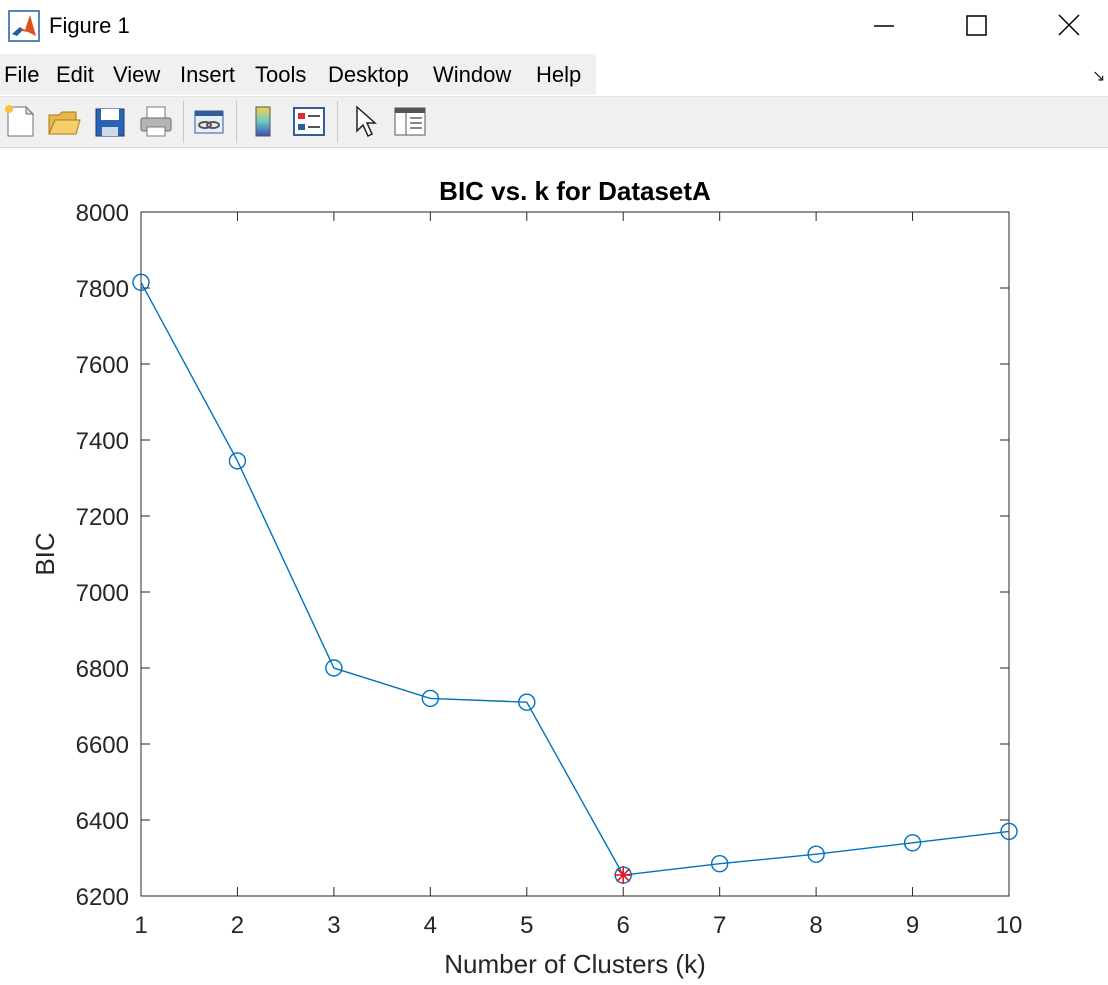  Describe the element at coordinates (430, 925) in the screenshot. I see `x-tick-label: 4` at that location.